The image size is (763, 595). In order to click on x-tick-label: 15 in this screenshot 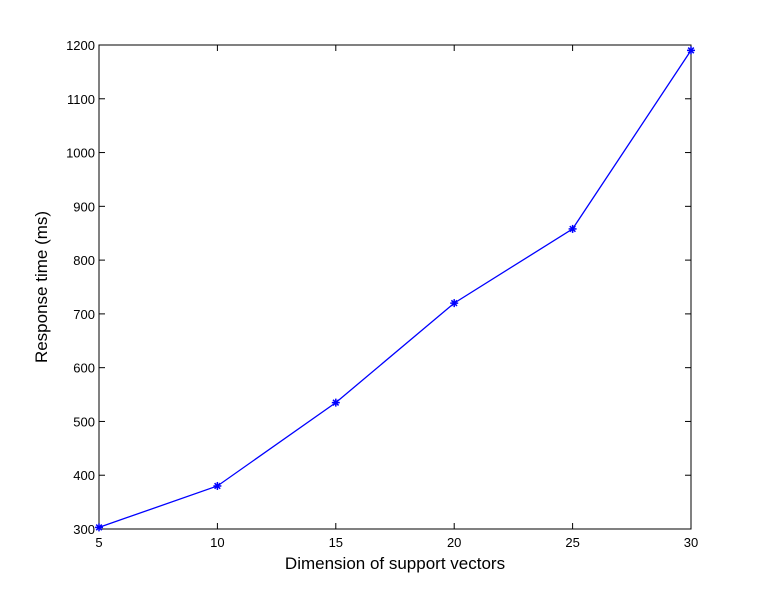, I will do `click(336, 542)`.